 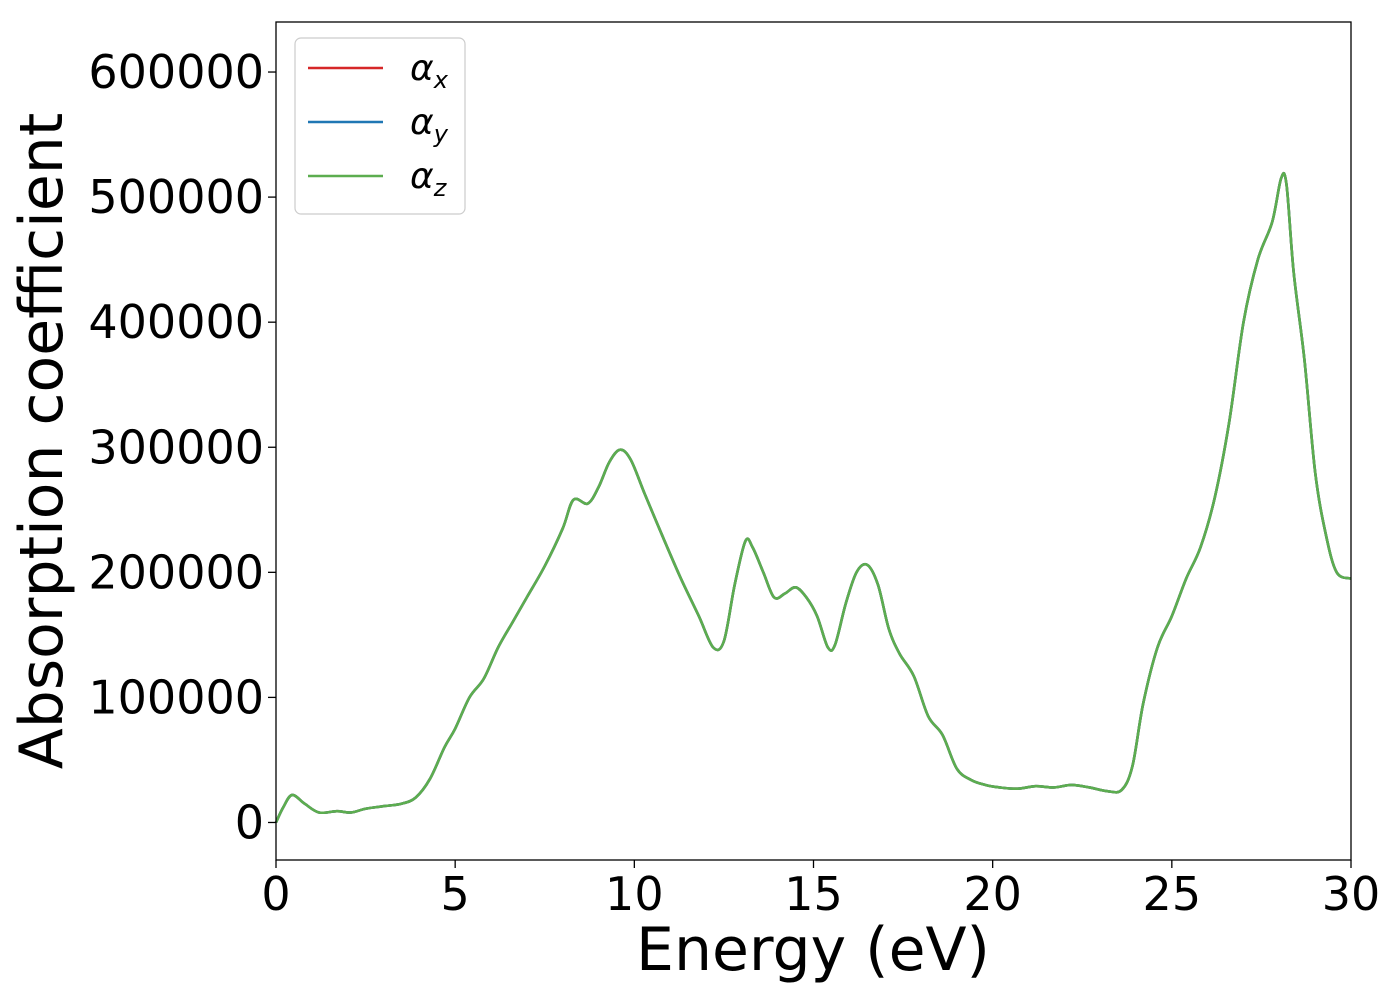 I want to click on x-tick-label: 15, so click(x=813, y=894).